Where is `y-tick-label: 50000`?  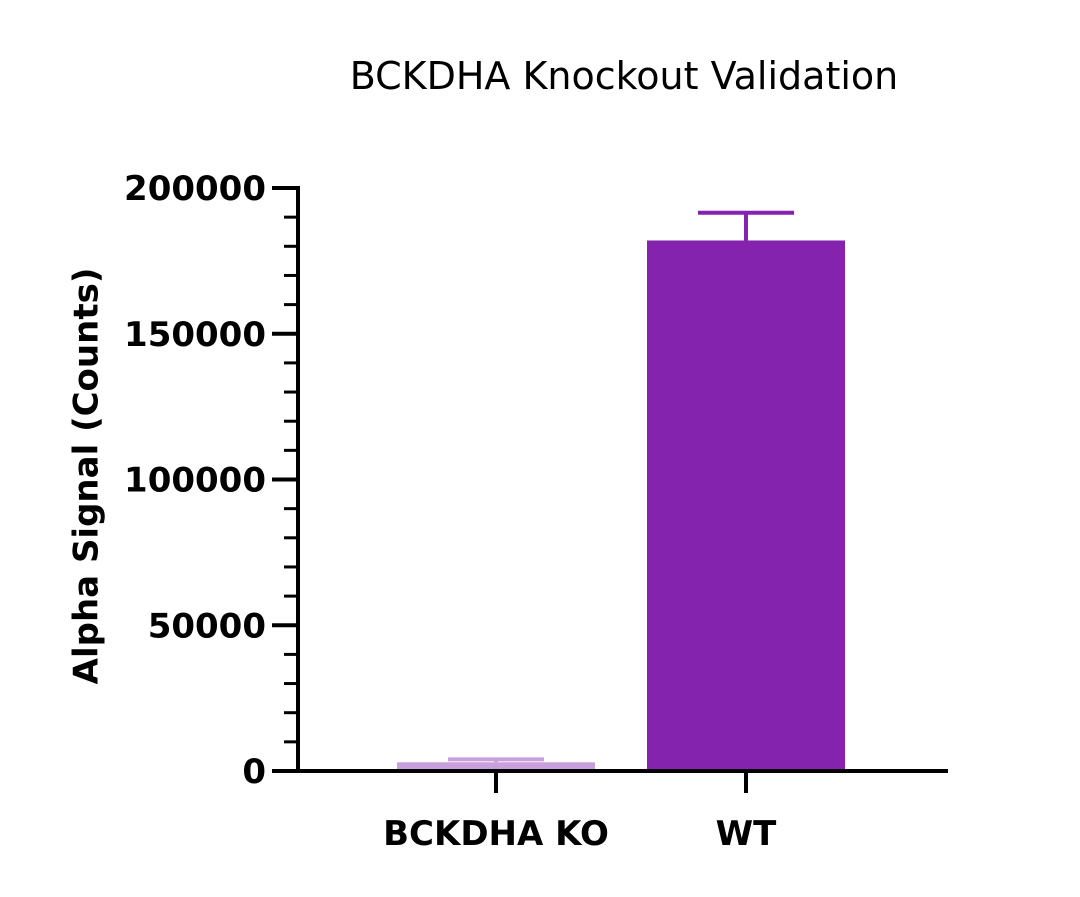
y-tick-label: 50000 is located at coordinates (207, 626).